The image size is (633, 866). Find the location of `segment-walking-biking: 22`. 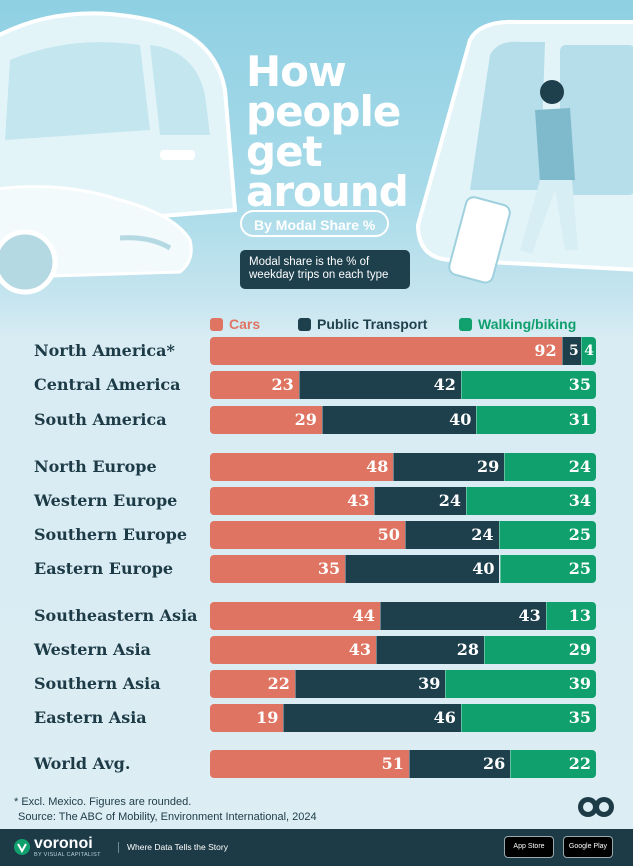

segment-walking-biking: 22 is located at coordinates (553, 764).